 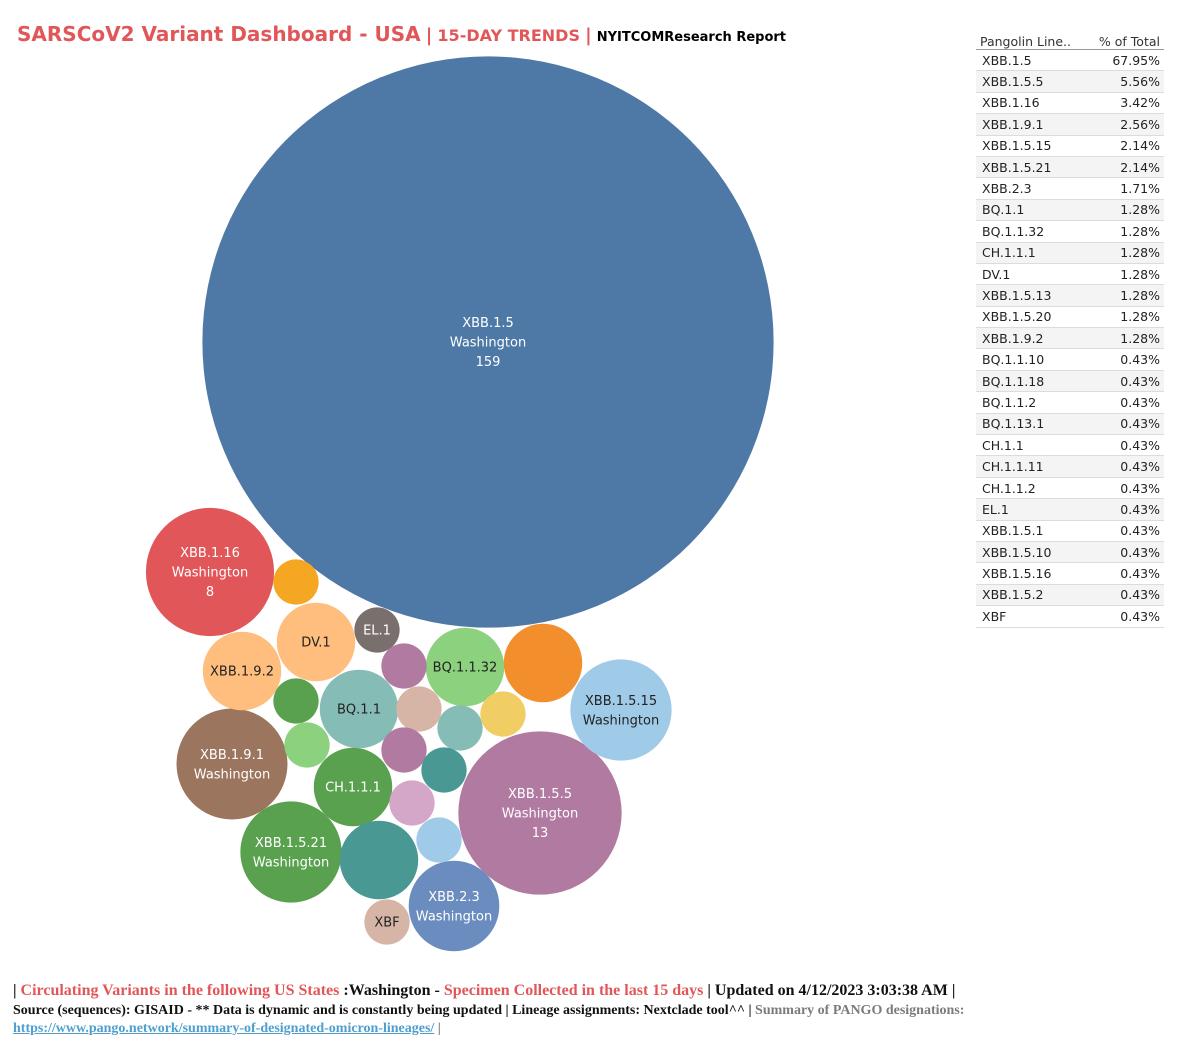 I want to click on bubble: BQ.1.1, so click(x=359, y=709).